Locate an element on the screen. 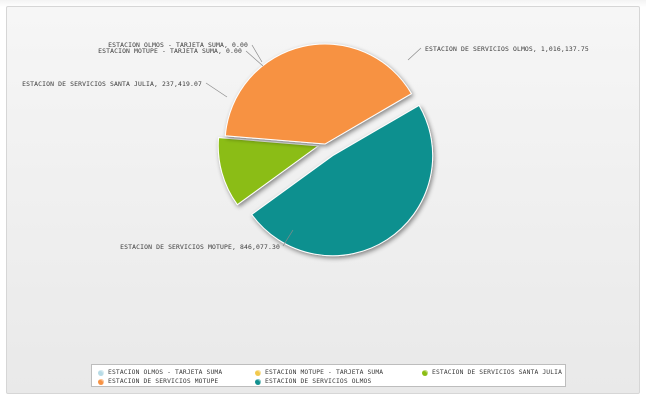 The height and width of the screenshot is (399, 646). data-label-motupe: ESTACION DE SERVICIOS MOTUPE, 846,077.30 is located at coordinates (200, 247).